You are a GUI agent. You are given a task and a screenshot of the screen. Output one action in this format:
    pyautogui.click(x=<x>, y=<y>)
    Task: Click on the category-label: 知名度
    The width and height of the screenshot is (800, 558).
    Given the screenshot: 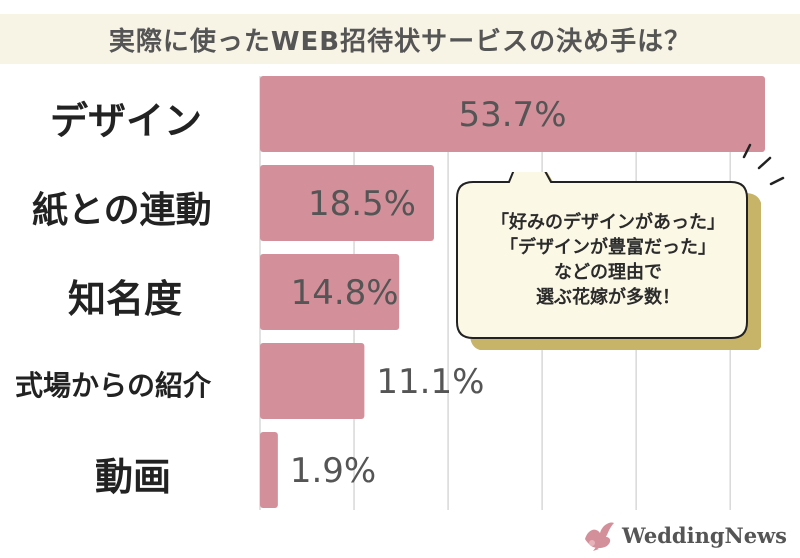 What is the action you would take?
    pyautogui.click(x=125, y=299)
    